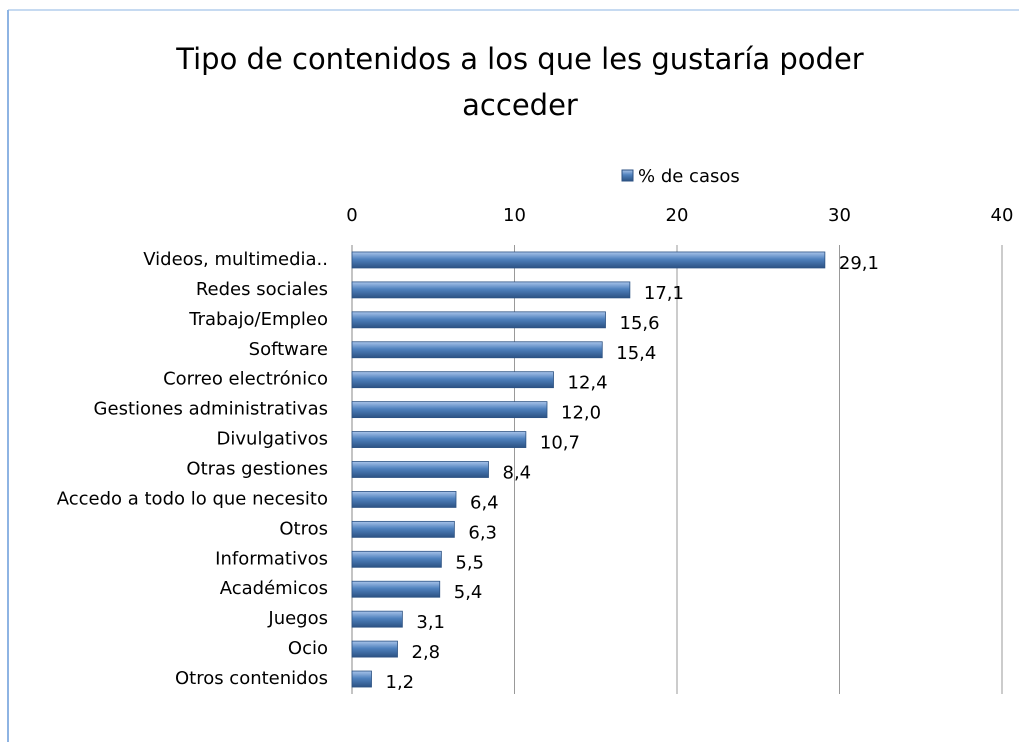 The width and height of the screenshot is (1019, 742). What do you see at coordinates (245, 379) in the screenshot?
I see `y-tick-label: Correo electrónico` at bounding box center [245, 379].